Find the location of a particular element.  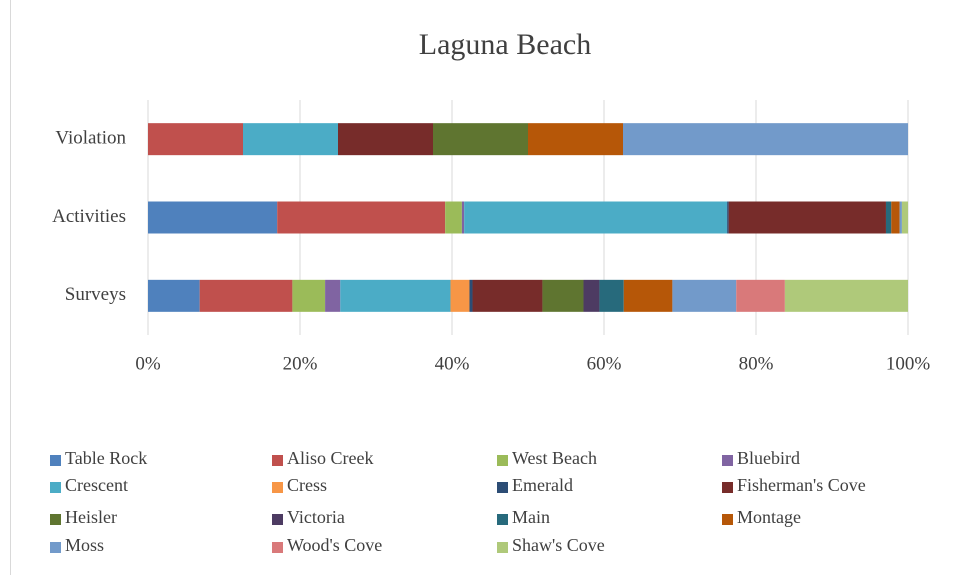

legend-label: Shaw's Cove is located at coordinates (558, 545).